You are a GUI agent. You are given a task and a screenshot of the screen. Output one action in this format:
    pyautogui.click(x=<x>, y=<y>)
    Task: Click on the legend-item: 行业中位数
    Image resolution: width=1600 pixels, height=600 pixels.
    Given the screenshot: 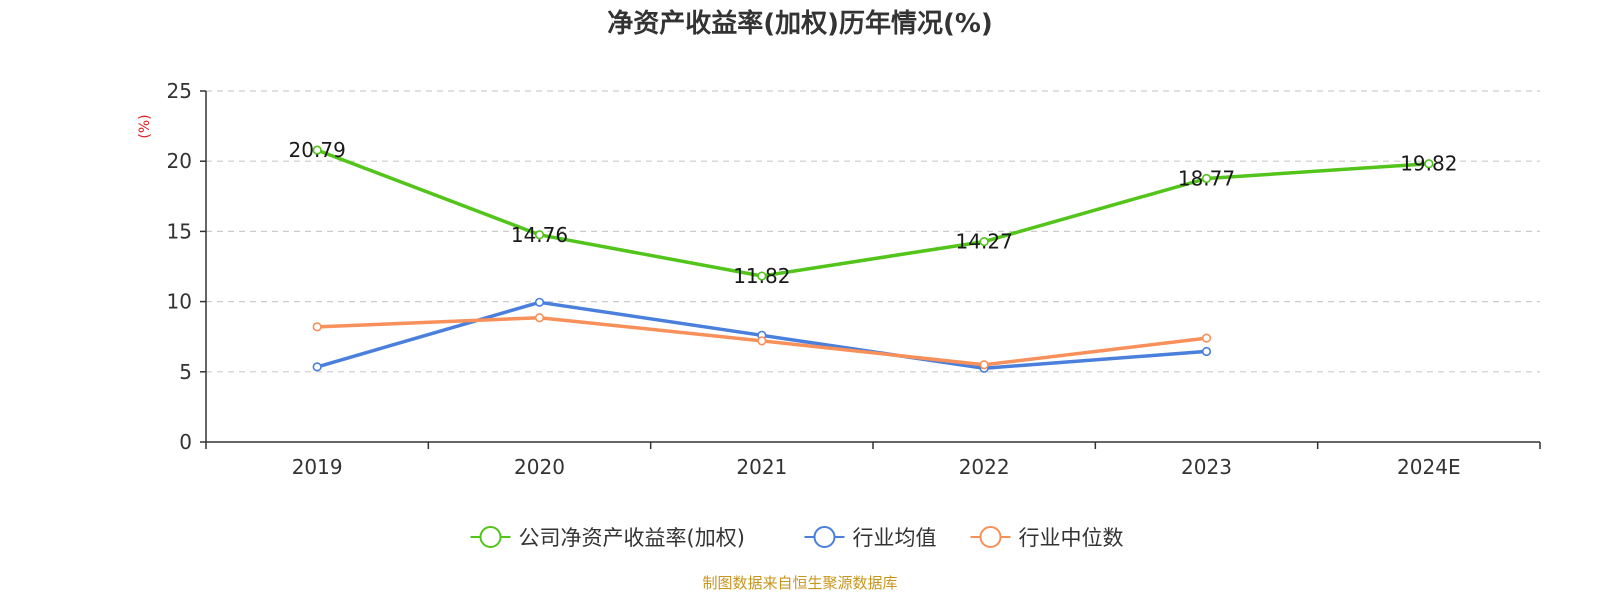 What is the action you would take?
    pyautogui.click(x=1047, y=538)
    